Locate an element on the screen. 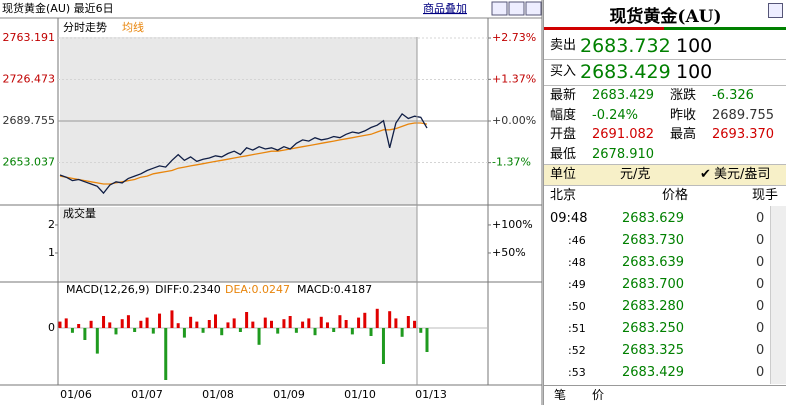 The height and width of the screenshot is (405, 786). tick-time: 09:48 is located at coordinates (569, 218).